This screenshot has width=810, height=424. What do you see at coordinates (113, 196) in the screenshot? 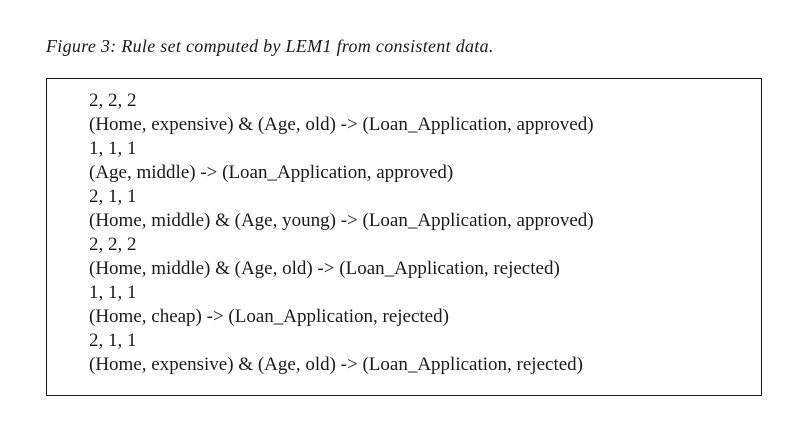
I see `rule-3-stats: 2, 1, 1` at bounding box center [113, 196].